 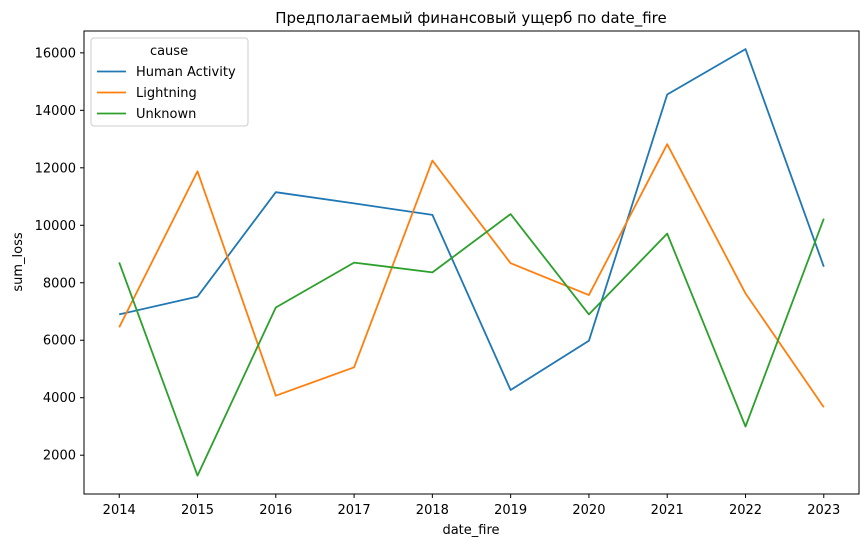 I want to click on legend: cause Human Activity Lightning Unknown, so click(x=169, y=82).